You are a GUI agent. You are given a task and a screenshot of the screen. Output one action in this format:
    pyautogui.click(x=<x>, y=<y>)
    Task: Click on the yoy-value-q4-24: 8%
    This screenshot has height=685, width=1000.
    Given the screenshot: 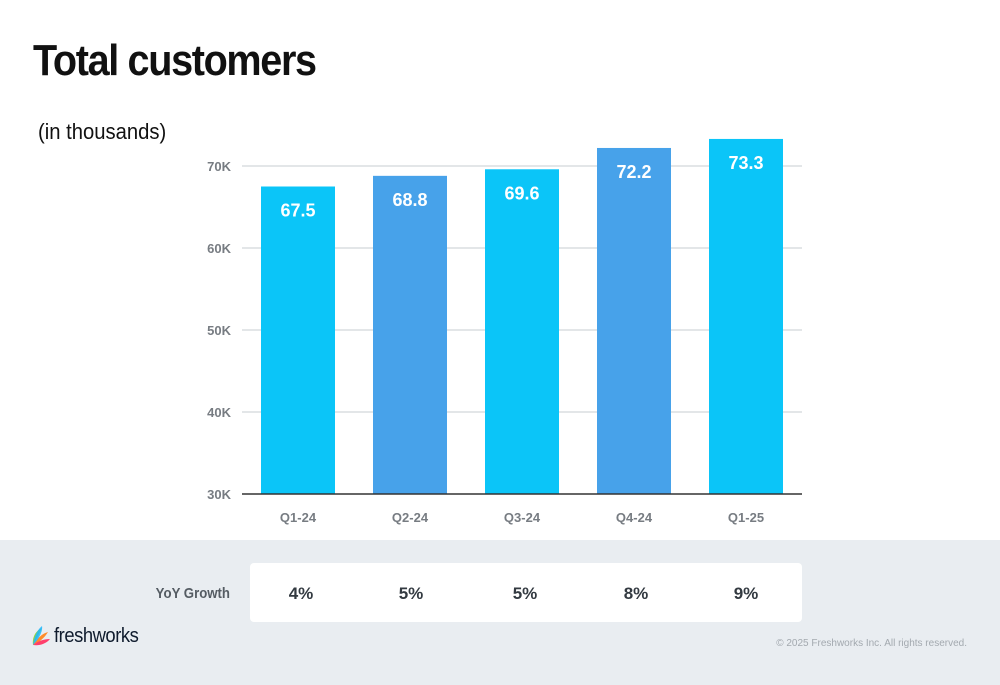 What is the action you would take?
    pyautogui.click(x=636, y=593)
    